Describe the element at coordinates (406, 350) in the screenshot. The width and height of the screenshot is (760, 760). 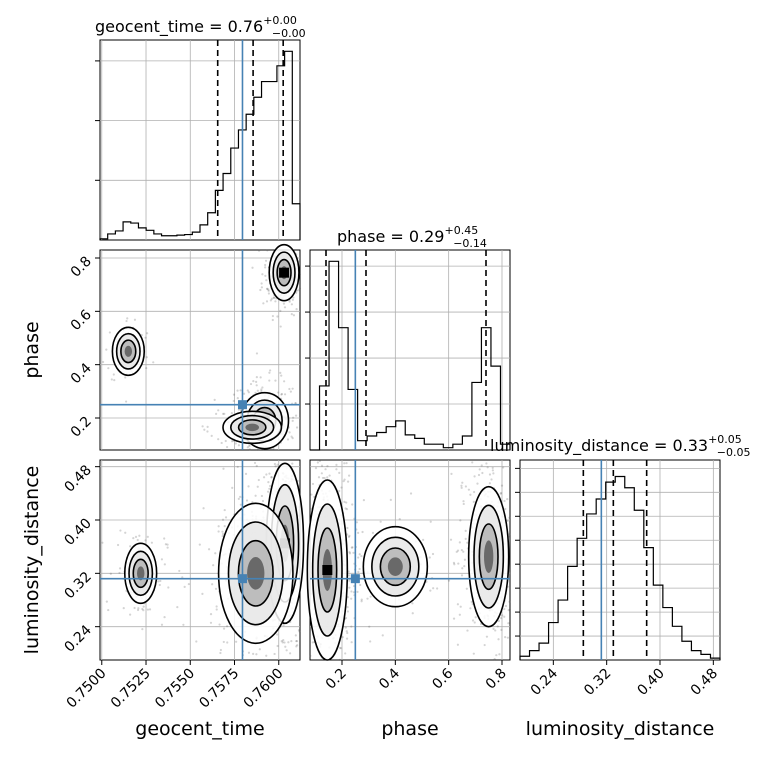
I see `quantile-lines` at that location.